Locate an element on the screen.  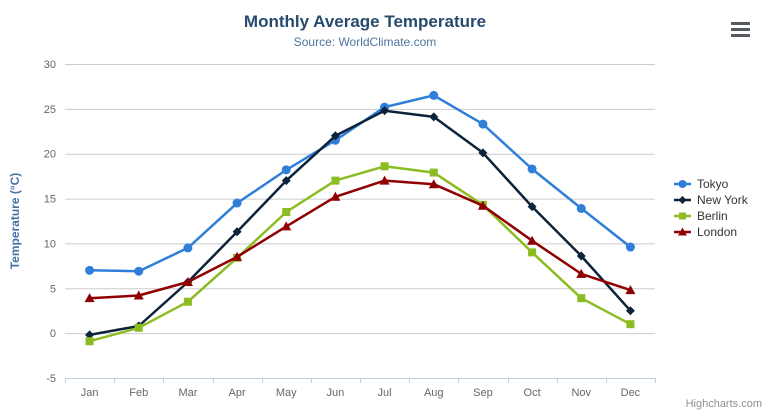
chart-title: Monthly Average Temperature is located at coordinates (365, 21).